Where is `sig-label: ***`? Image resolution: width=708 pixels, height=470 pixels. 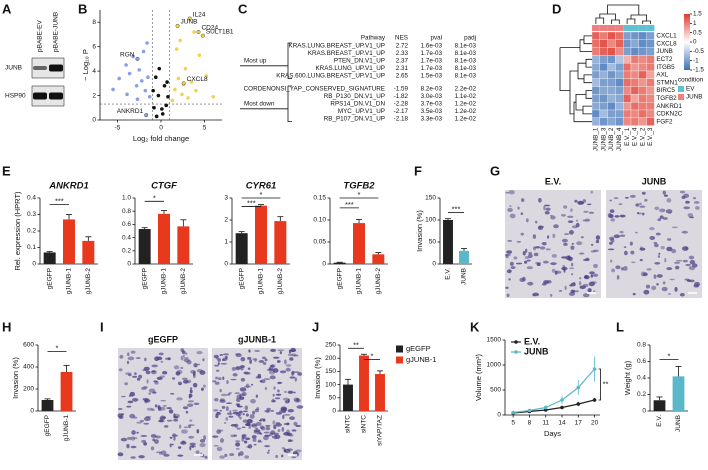 sig-label: *** is located at coordinates (456, 209).